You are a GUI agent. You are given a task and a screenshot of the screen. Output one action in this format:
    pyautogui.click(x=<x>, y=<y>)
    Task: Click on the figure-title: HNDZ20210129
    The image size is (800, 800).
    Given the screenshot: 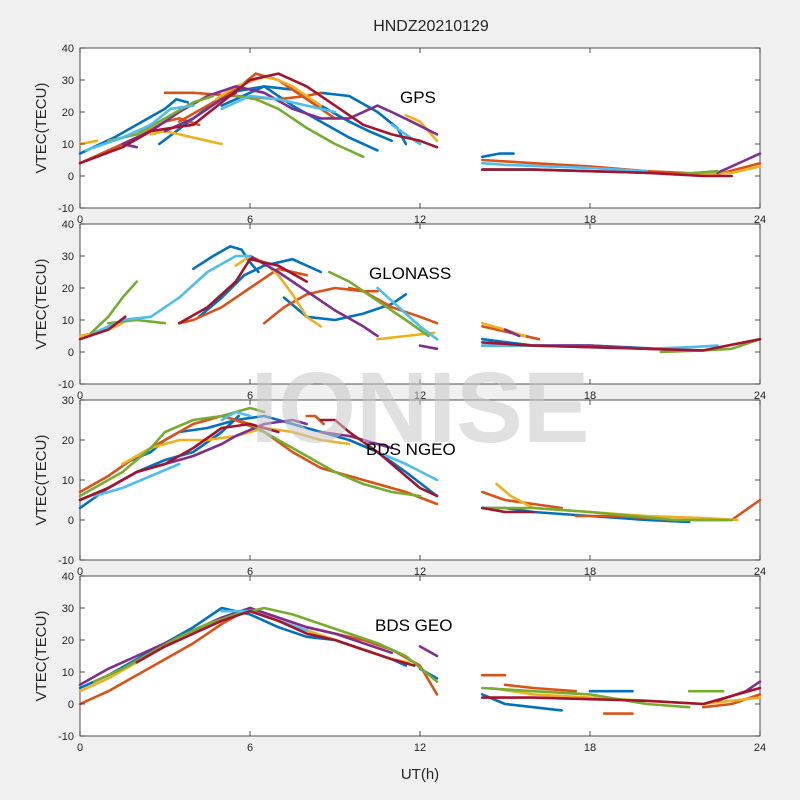 What is the action you would take?
    pyautogui.click(x=431, y=26)
    